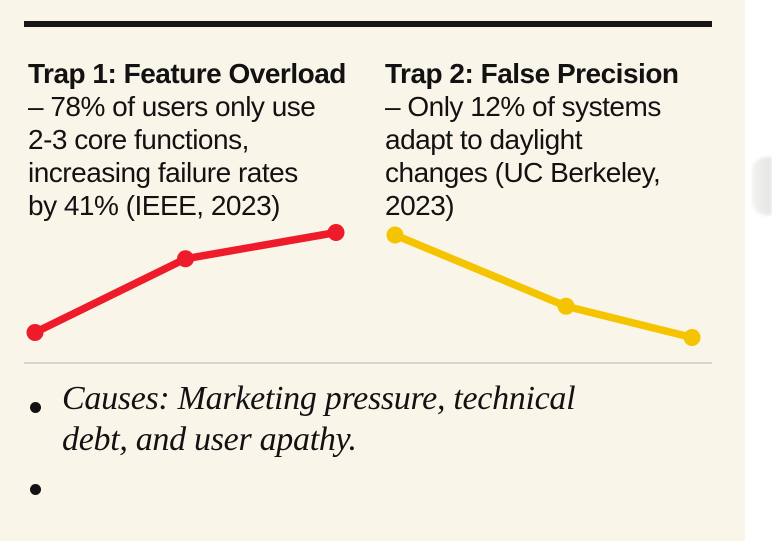  I want to click on next-card-edge, so click(762, 186).